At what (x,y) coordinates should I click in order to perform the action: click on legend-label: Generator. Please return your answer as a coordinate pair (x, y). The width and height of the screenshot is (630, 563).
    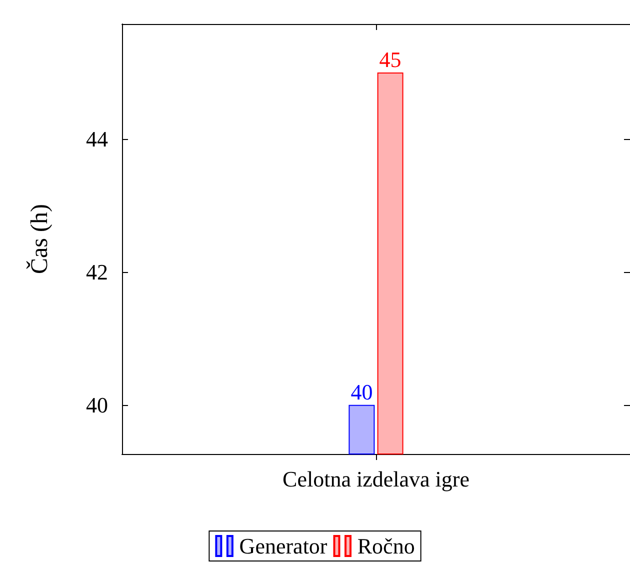
    Looking at the image, I should click on (283, 546).